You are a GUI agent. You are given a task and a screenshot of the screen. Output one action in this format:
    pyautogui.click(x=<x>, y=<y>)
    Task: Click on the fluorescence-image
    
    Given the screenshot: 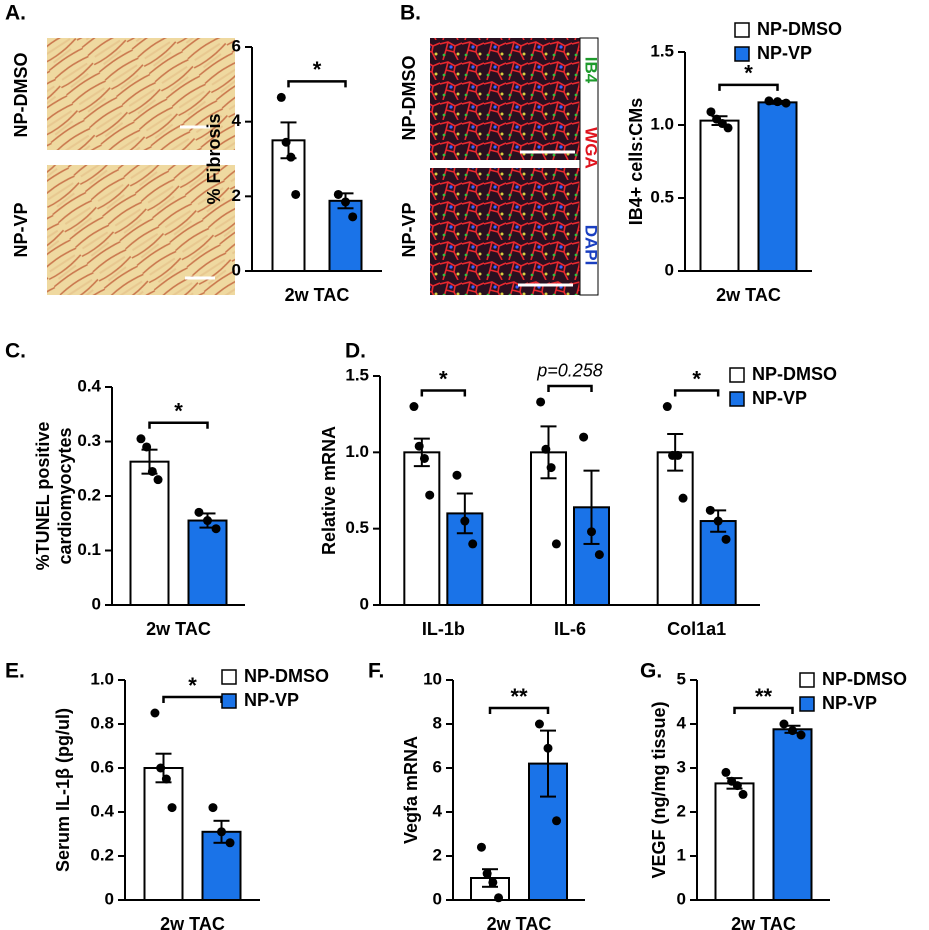 What is the action you would take?
    pyautogui.click(x=505, y=99)
    